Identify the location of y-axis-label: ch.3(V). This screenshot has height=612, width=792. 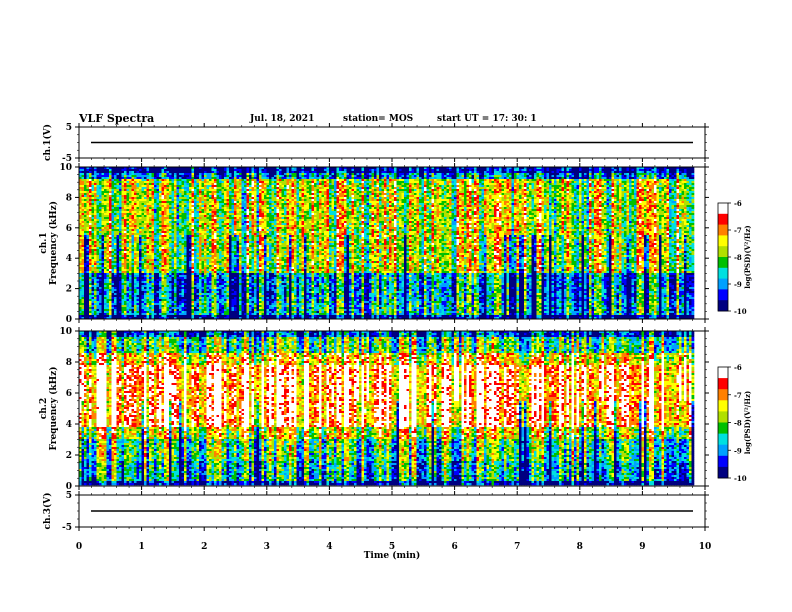
(47, 511).